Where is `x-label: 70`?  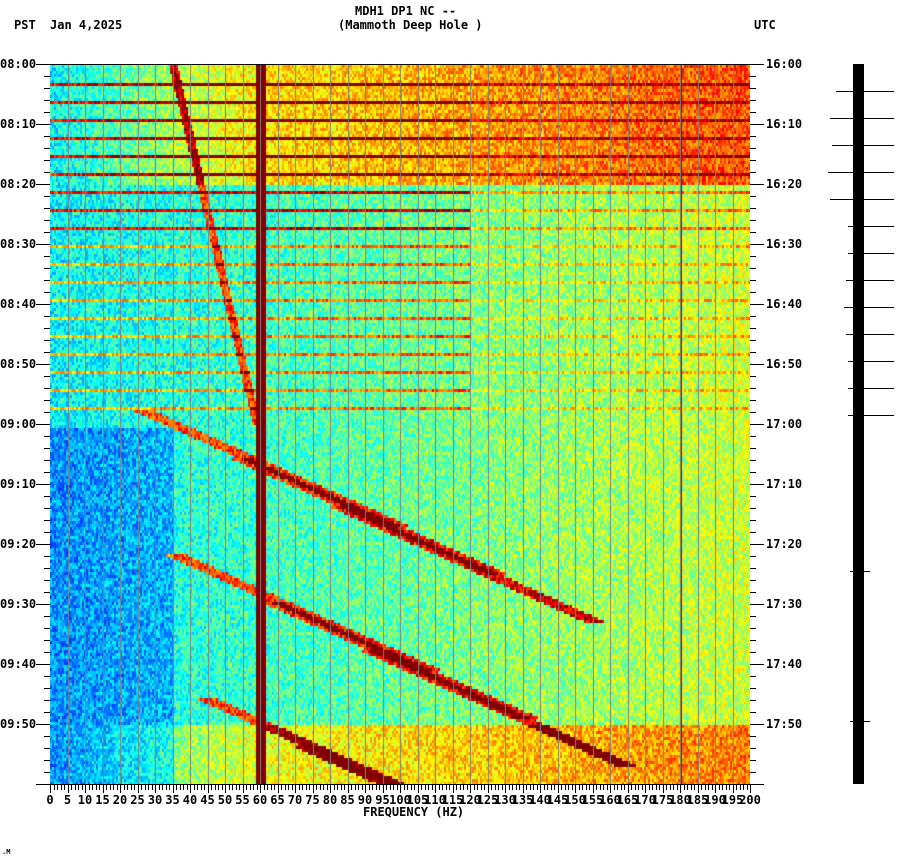
x-label: 70 is located at coordinates (295, 800).